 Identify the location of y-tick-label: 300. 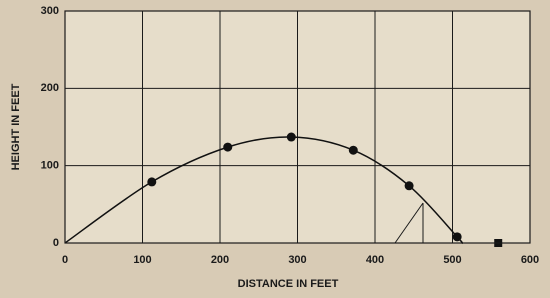
(50, 11).